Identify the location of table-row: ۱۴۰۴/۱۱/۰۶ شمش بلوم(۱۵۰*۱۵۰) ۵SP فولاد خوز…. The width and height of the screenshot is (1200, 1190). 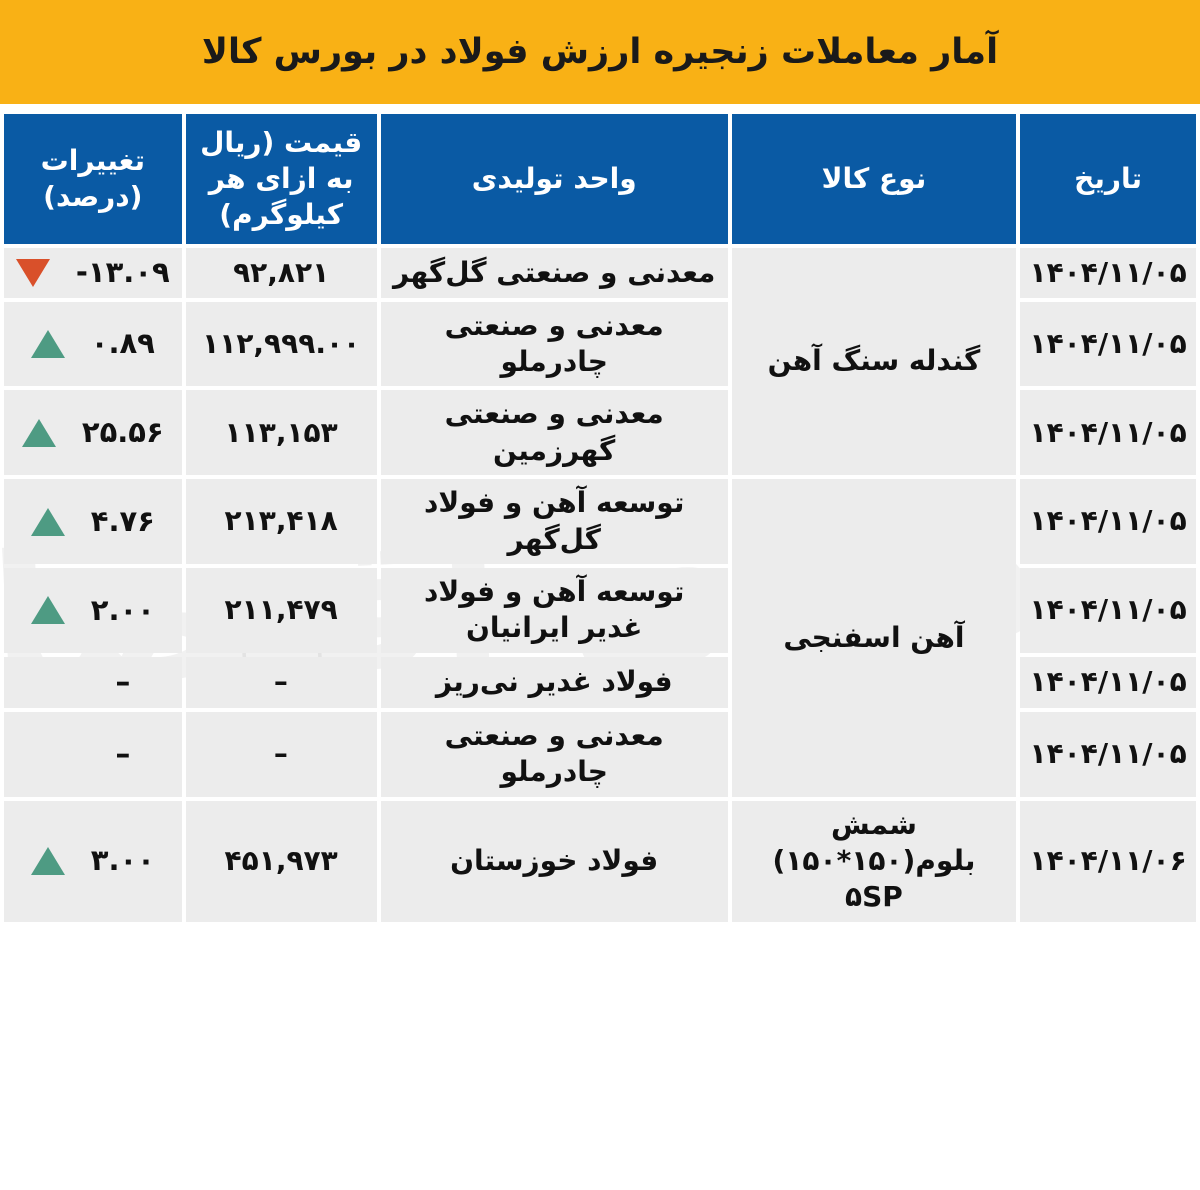
(600, 861).